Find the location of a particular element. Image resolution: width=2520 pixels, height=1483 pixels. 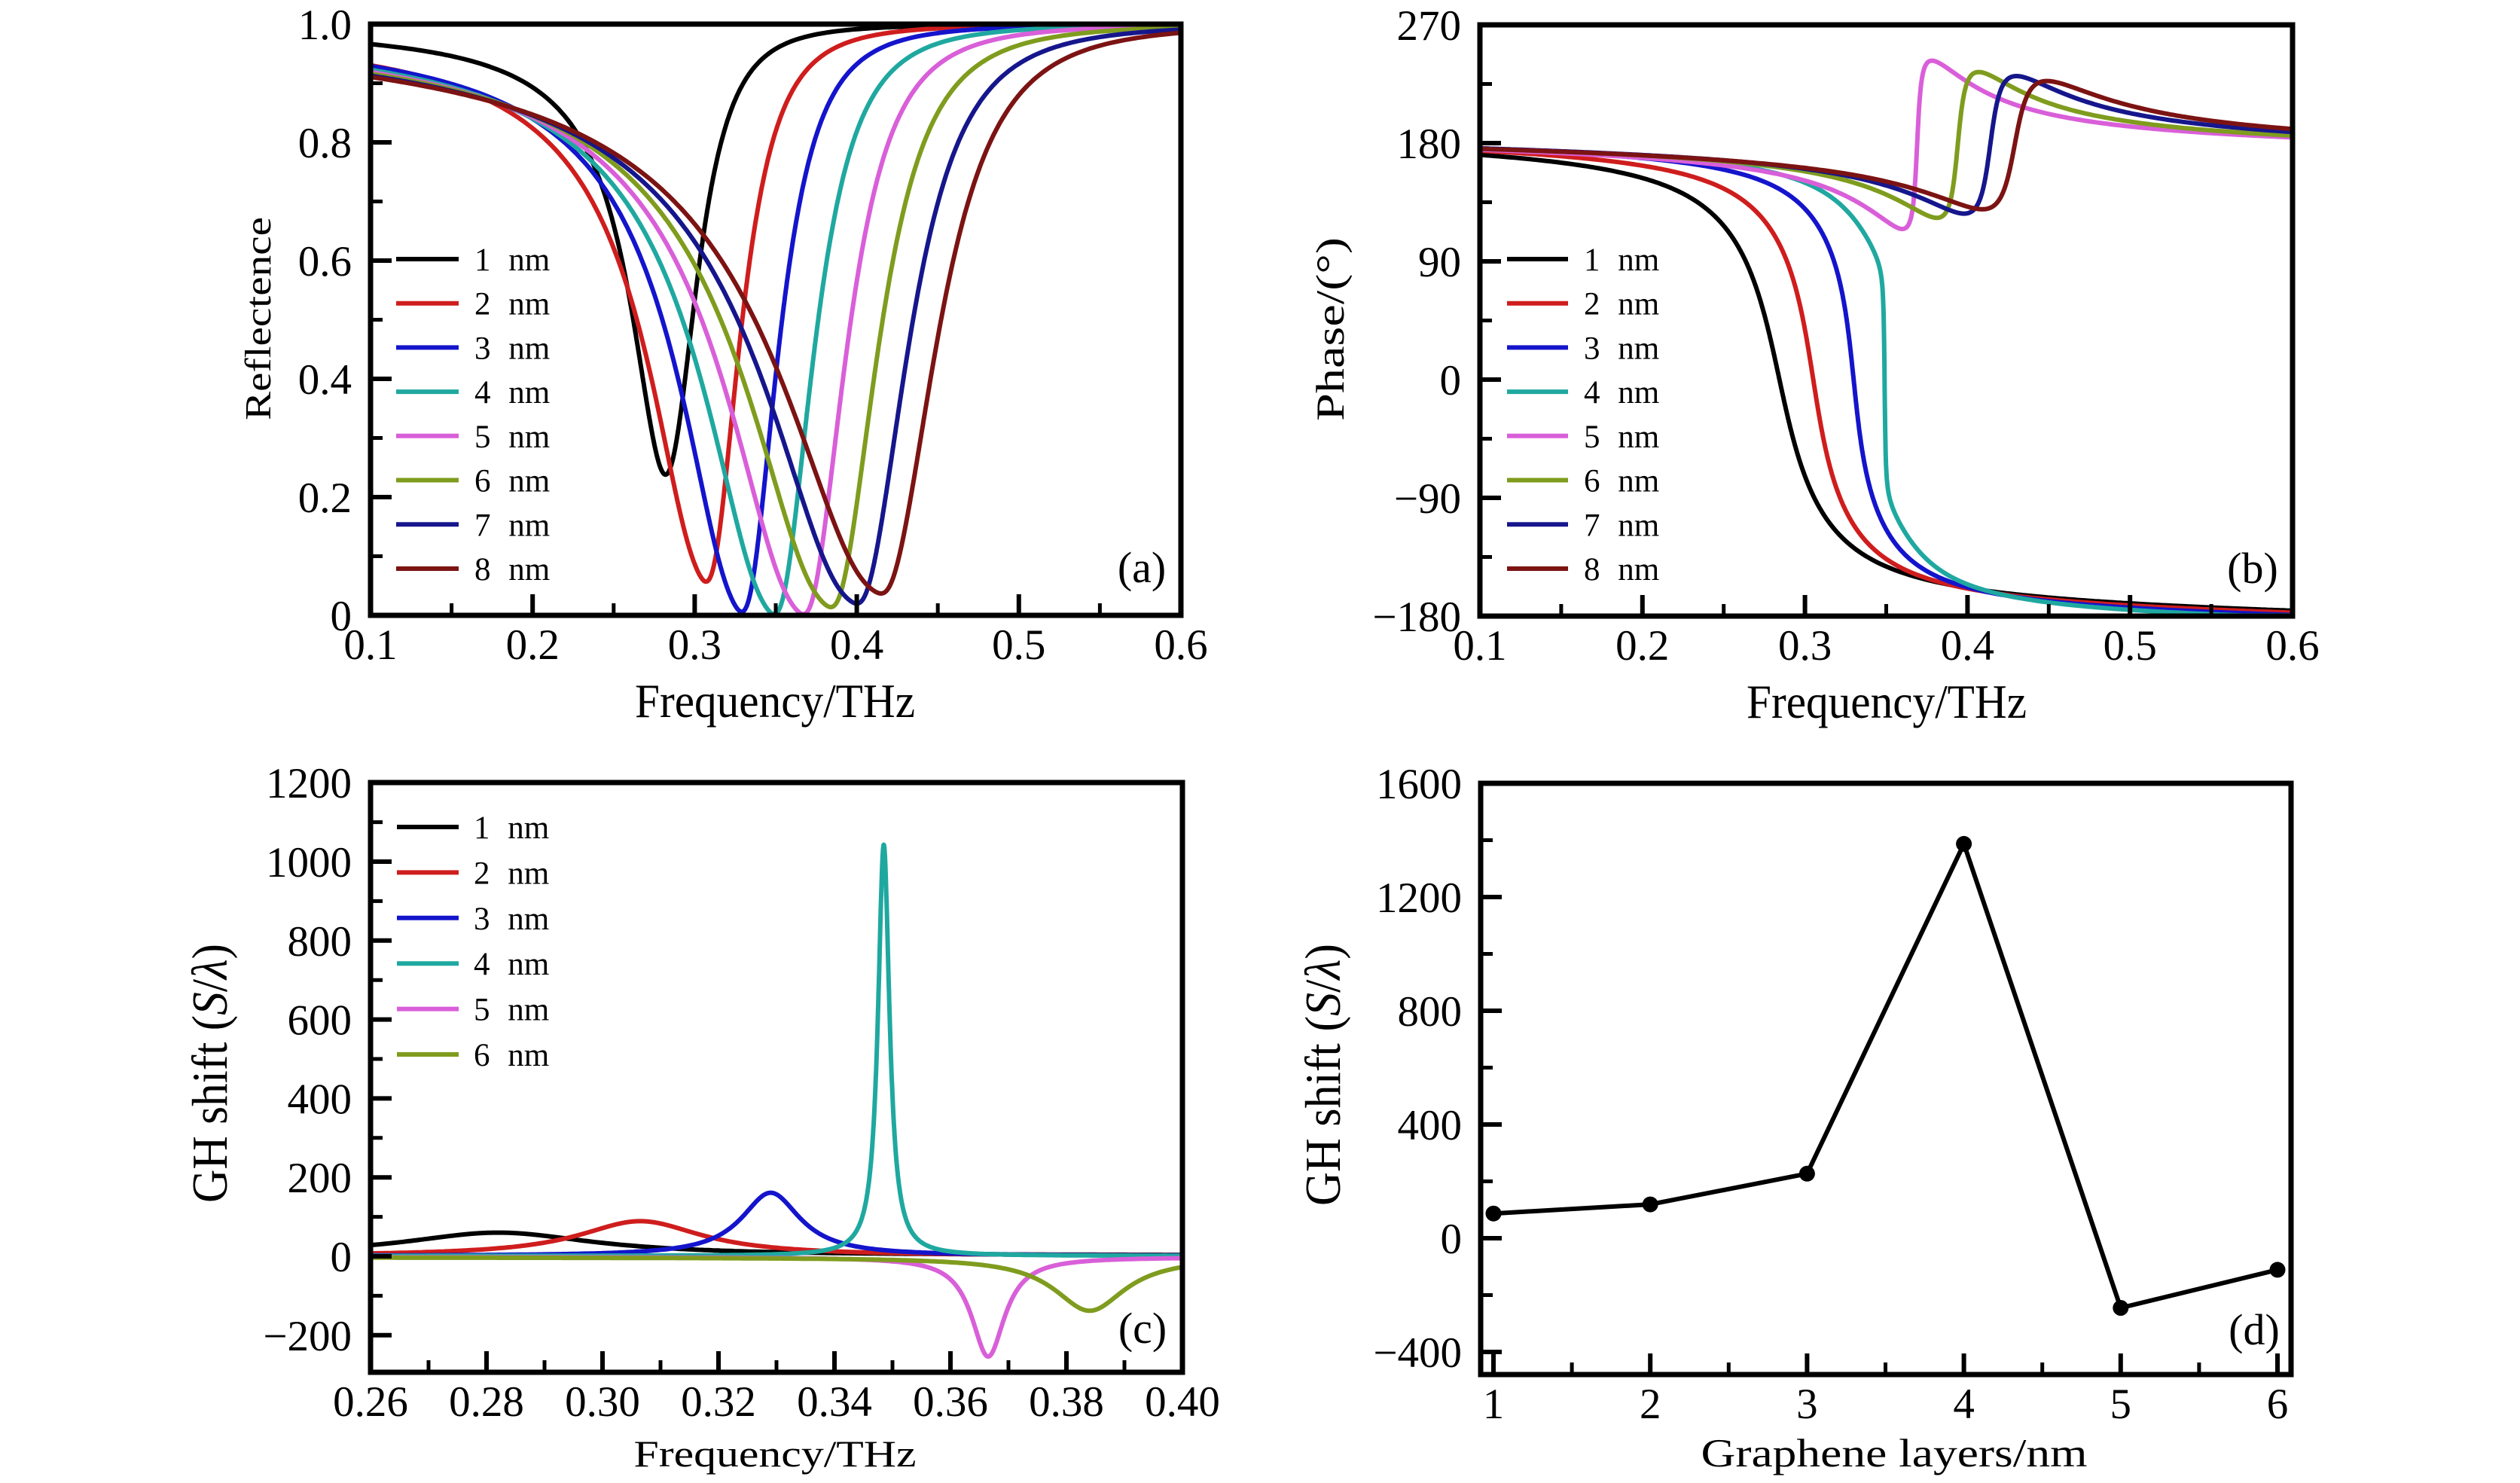

svg-text: 1.0 is located at coordinates (325, 25).